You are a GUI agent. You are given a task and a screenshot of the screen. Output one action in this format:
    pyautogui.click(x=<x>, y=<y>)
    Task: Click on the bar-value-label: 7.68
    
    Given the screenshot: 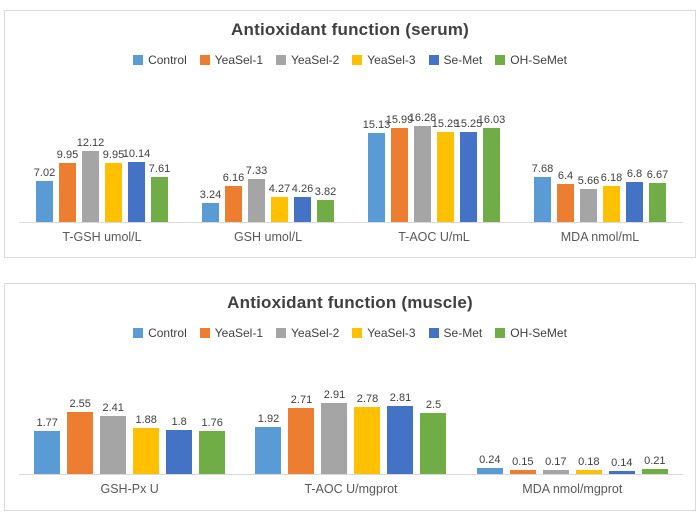 What is the action you would take?
    pyautogui.click(x=542, y=169)
    